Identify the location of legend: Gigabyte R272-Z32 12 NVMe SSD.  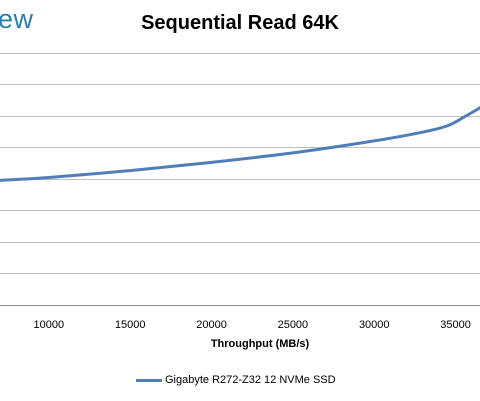
(236, 380).